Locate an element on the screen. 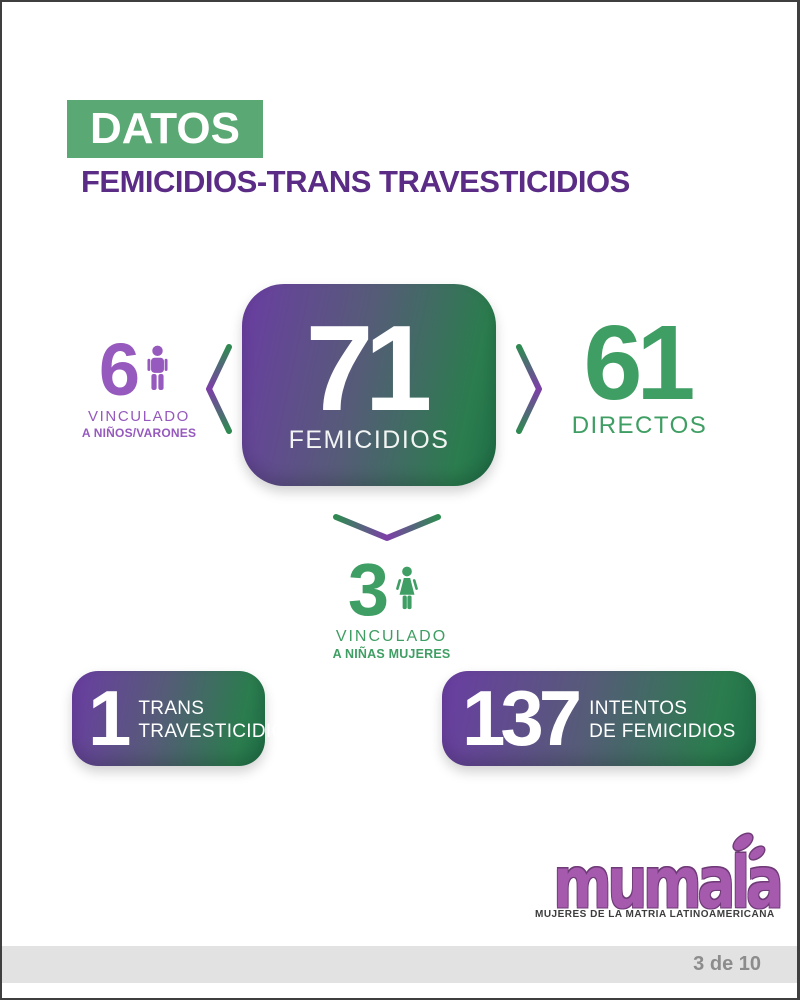 The height and width of the screenshot is (1000, 800). vinculado-ninos-label: VINCULADO is located at coordinates (139, 416).